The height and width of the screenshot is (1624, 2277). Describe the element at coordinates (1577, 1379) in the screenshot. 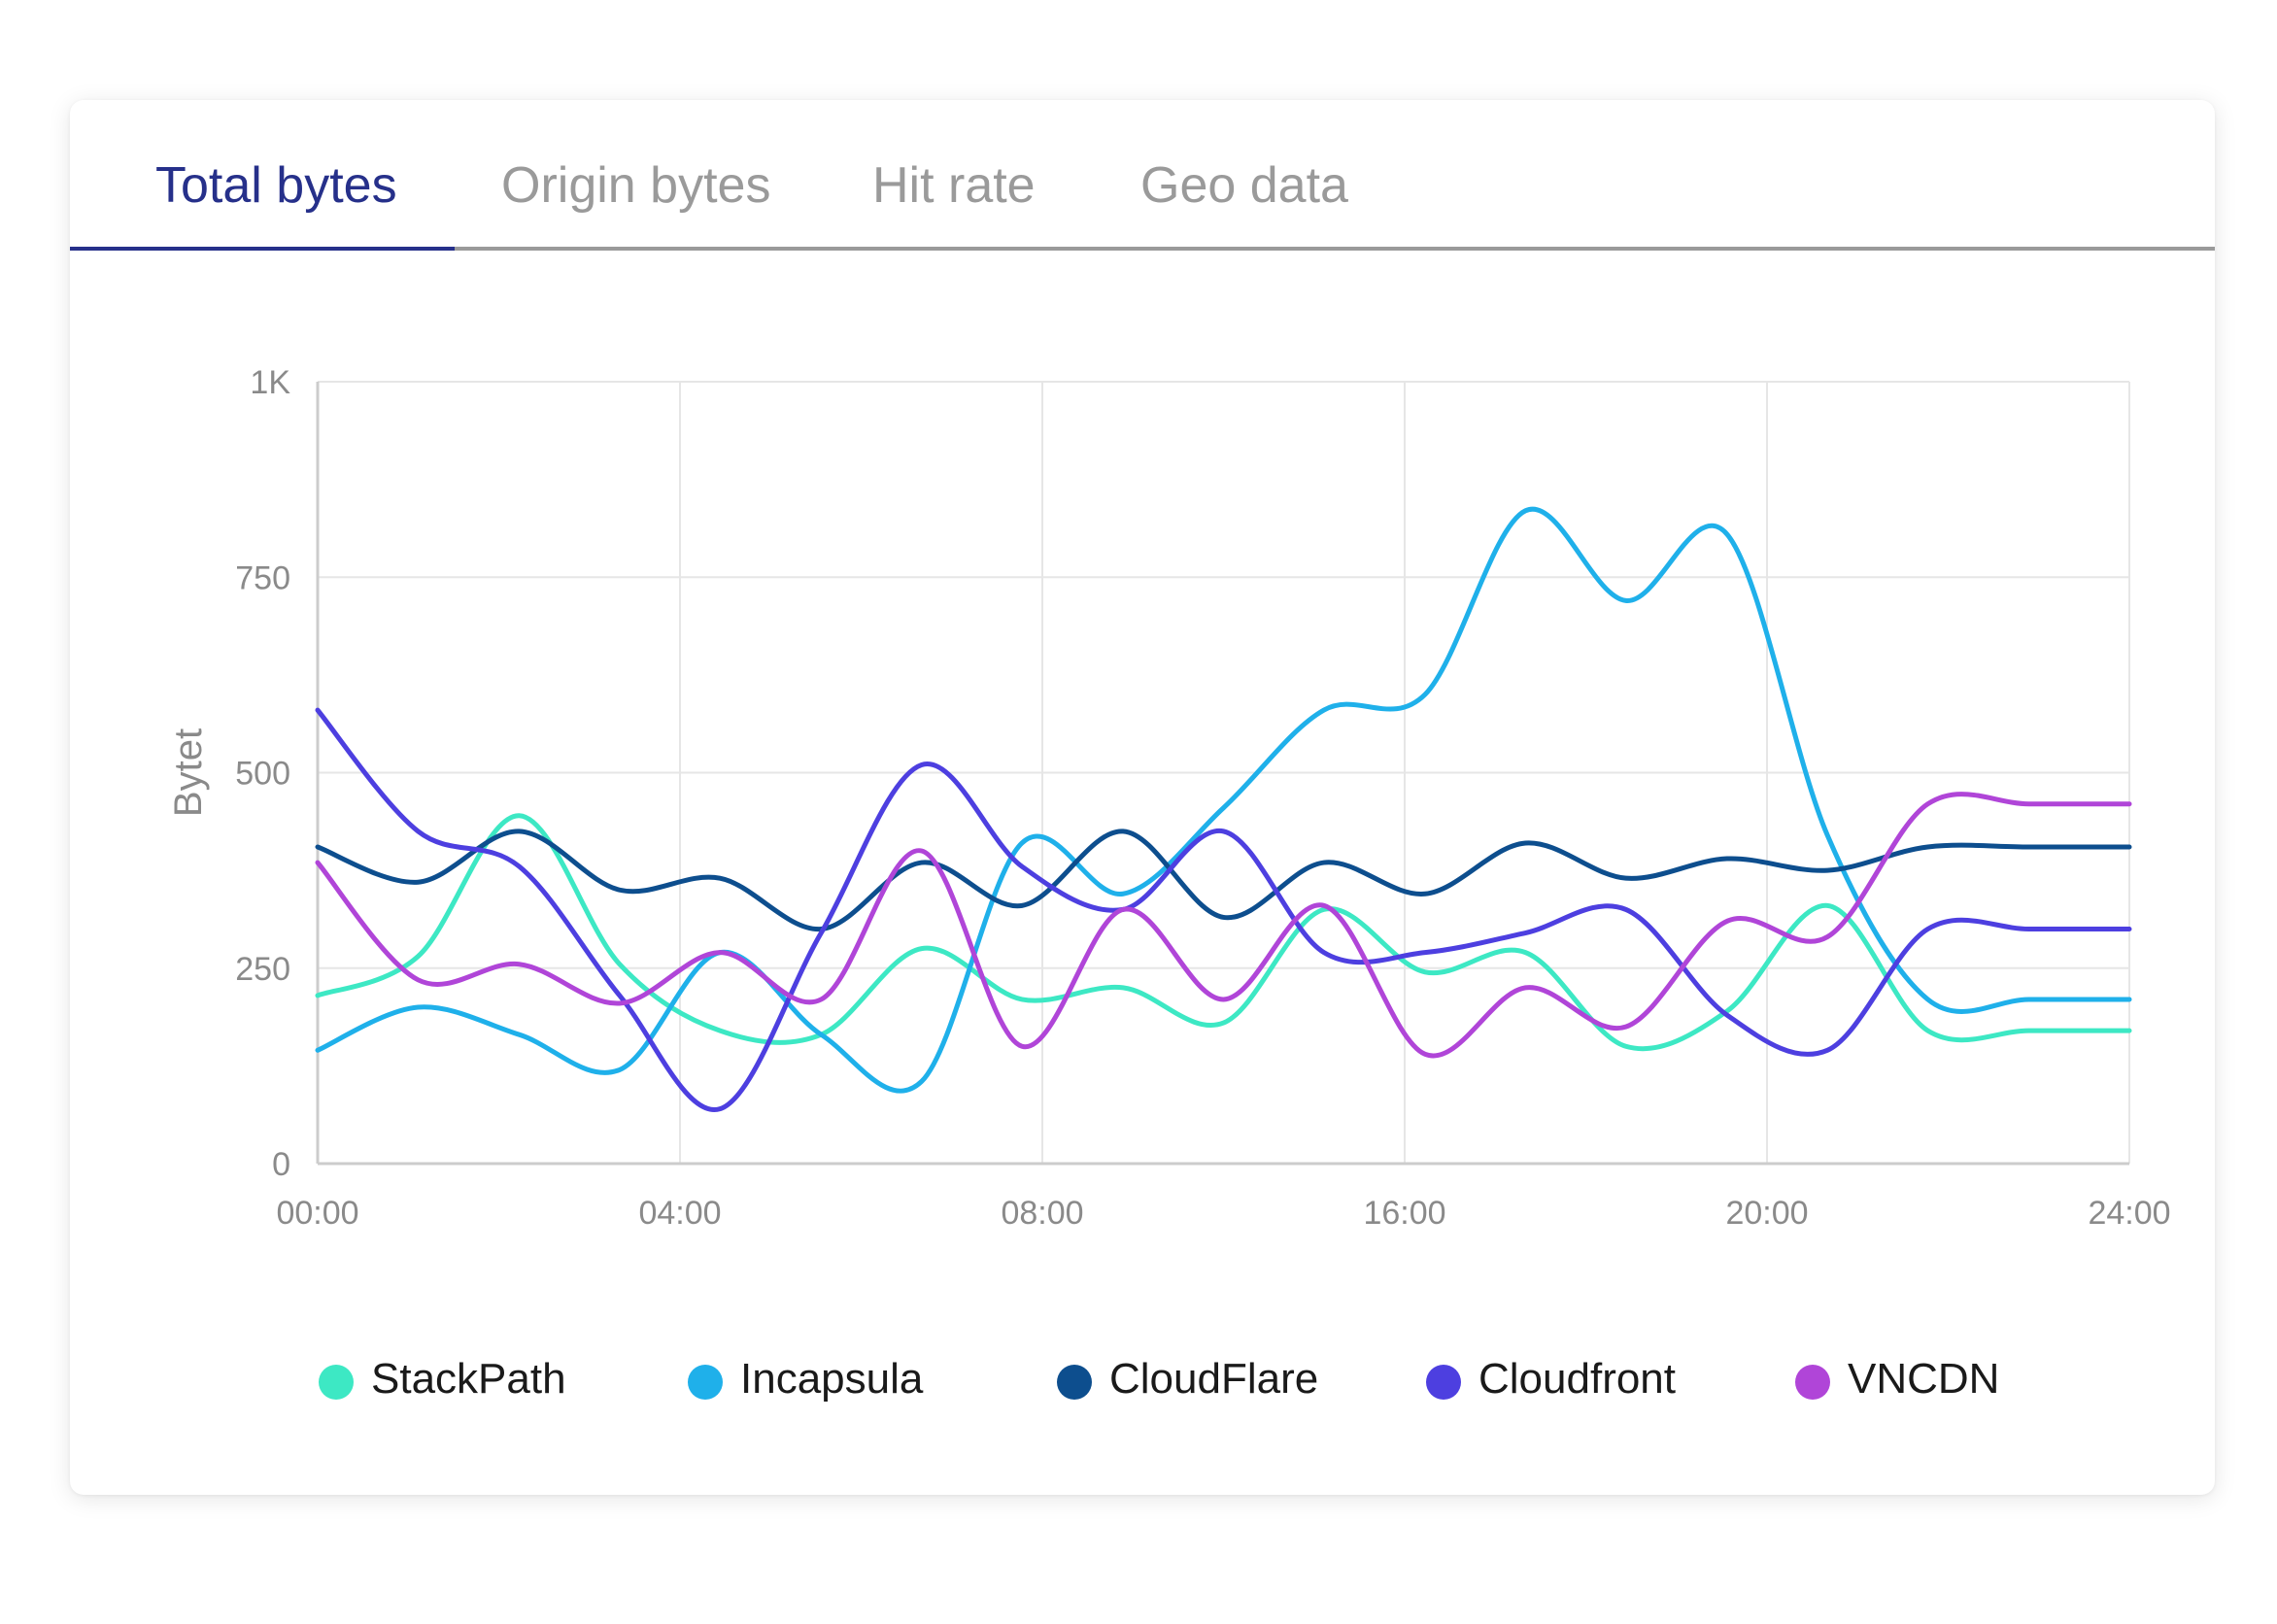

I see `legend-label-cloudfront: Cloudfront` at that location.